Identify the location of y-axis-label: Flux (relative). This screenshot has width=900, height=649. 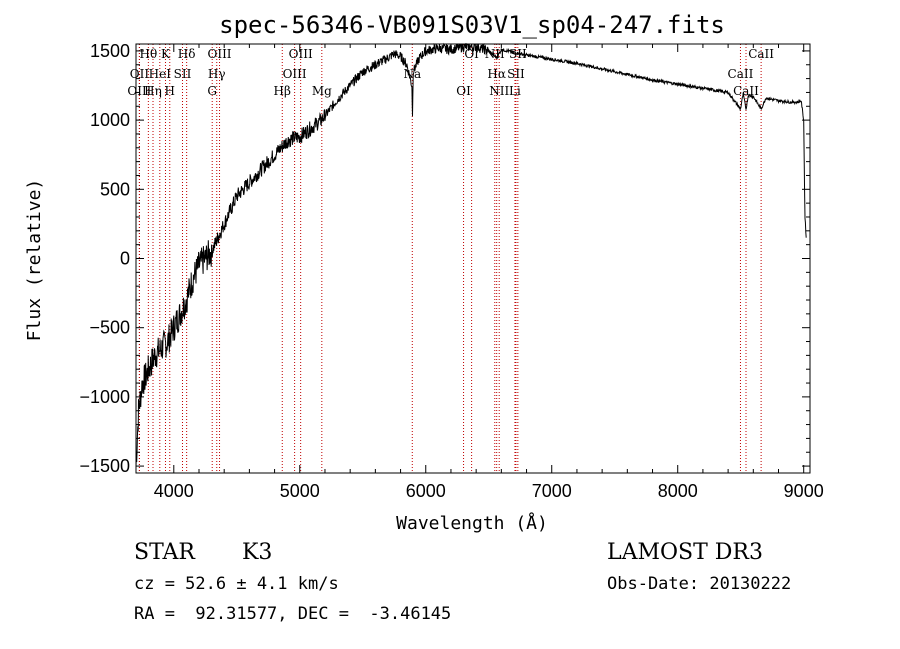
(34, 260).